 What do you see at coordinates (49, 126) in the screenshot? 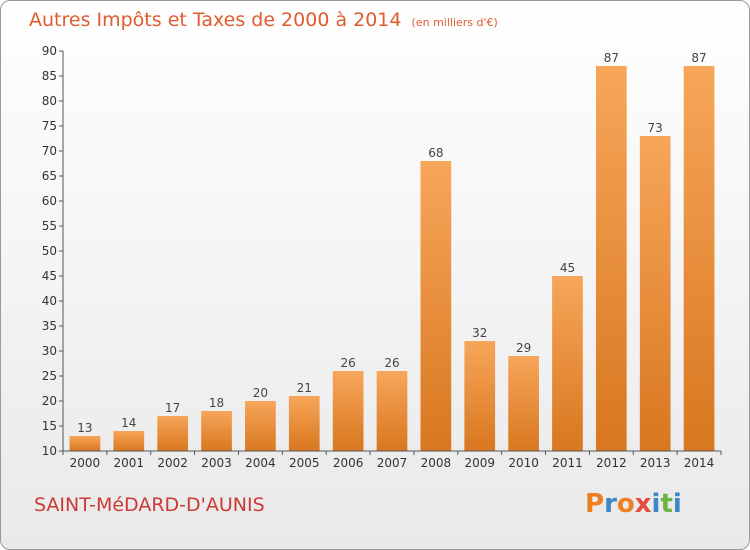
I see `y-tick-label: 75` at bounding box center [49, 126].